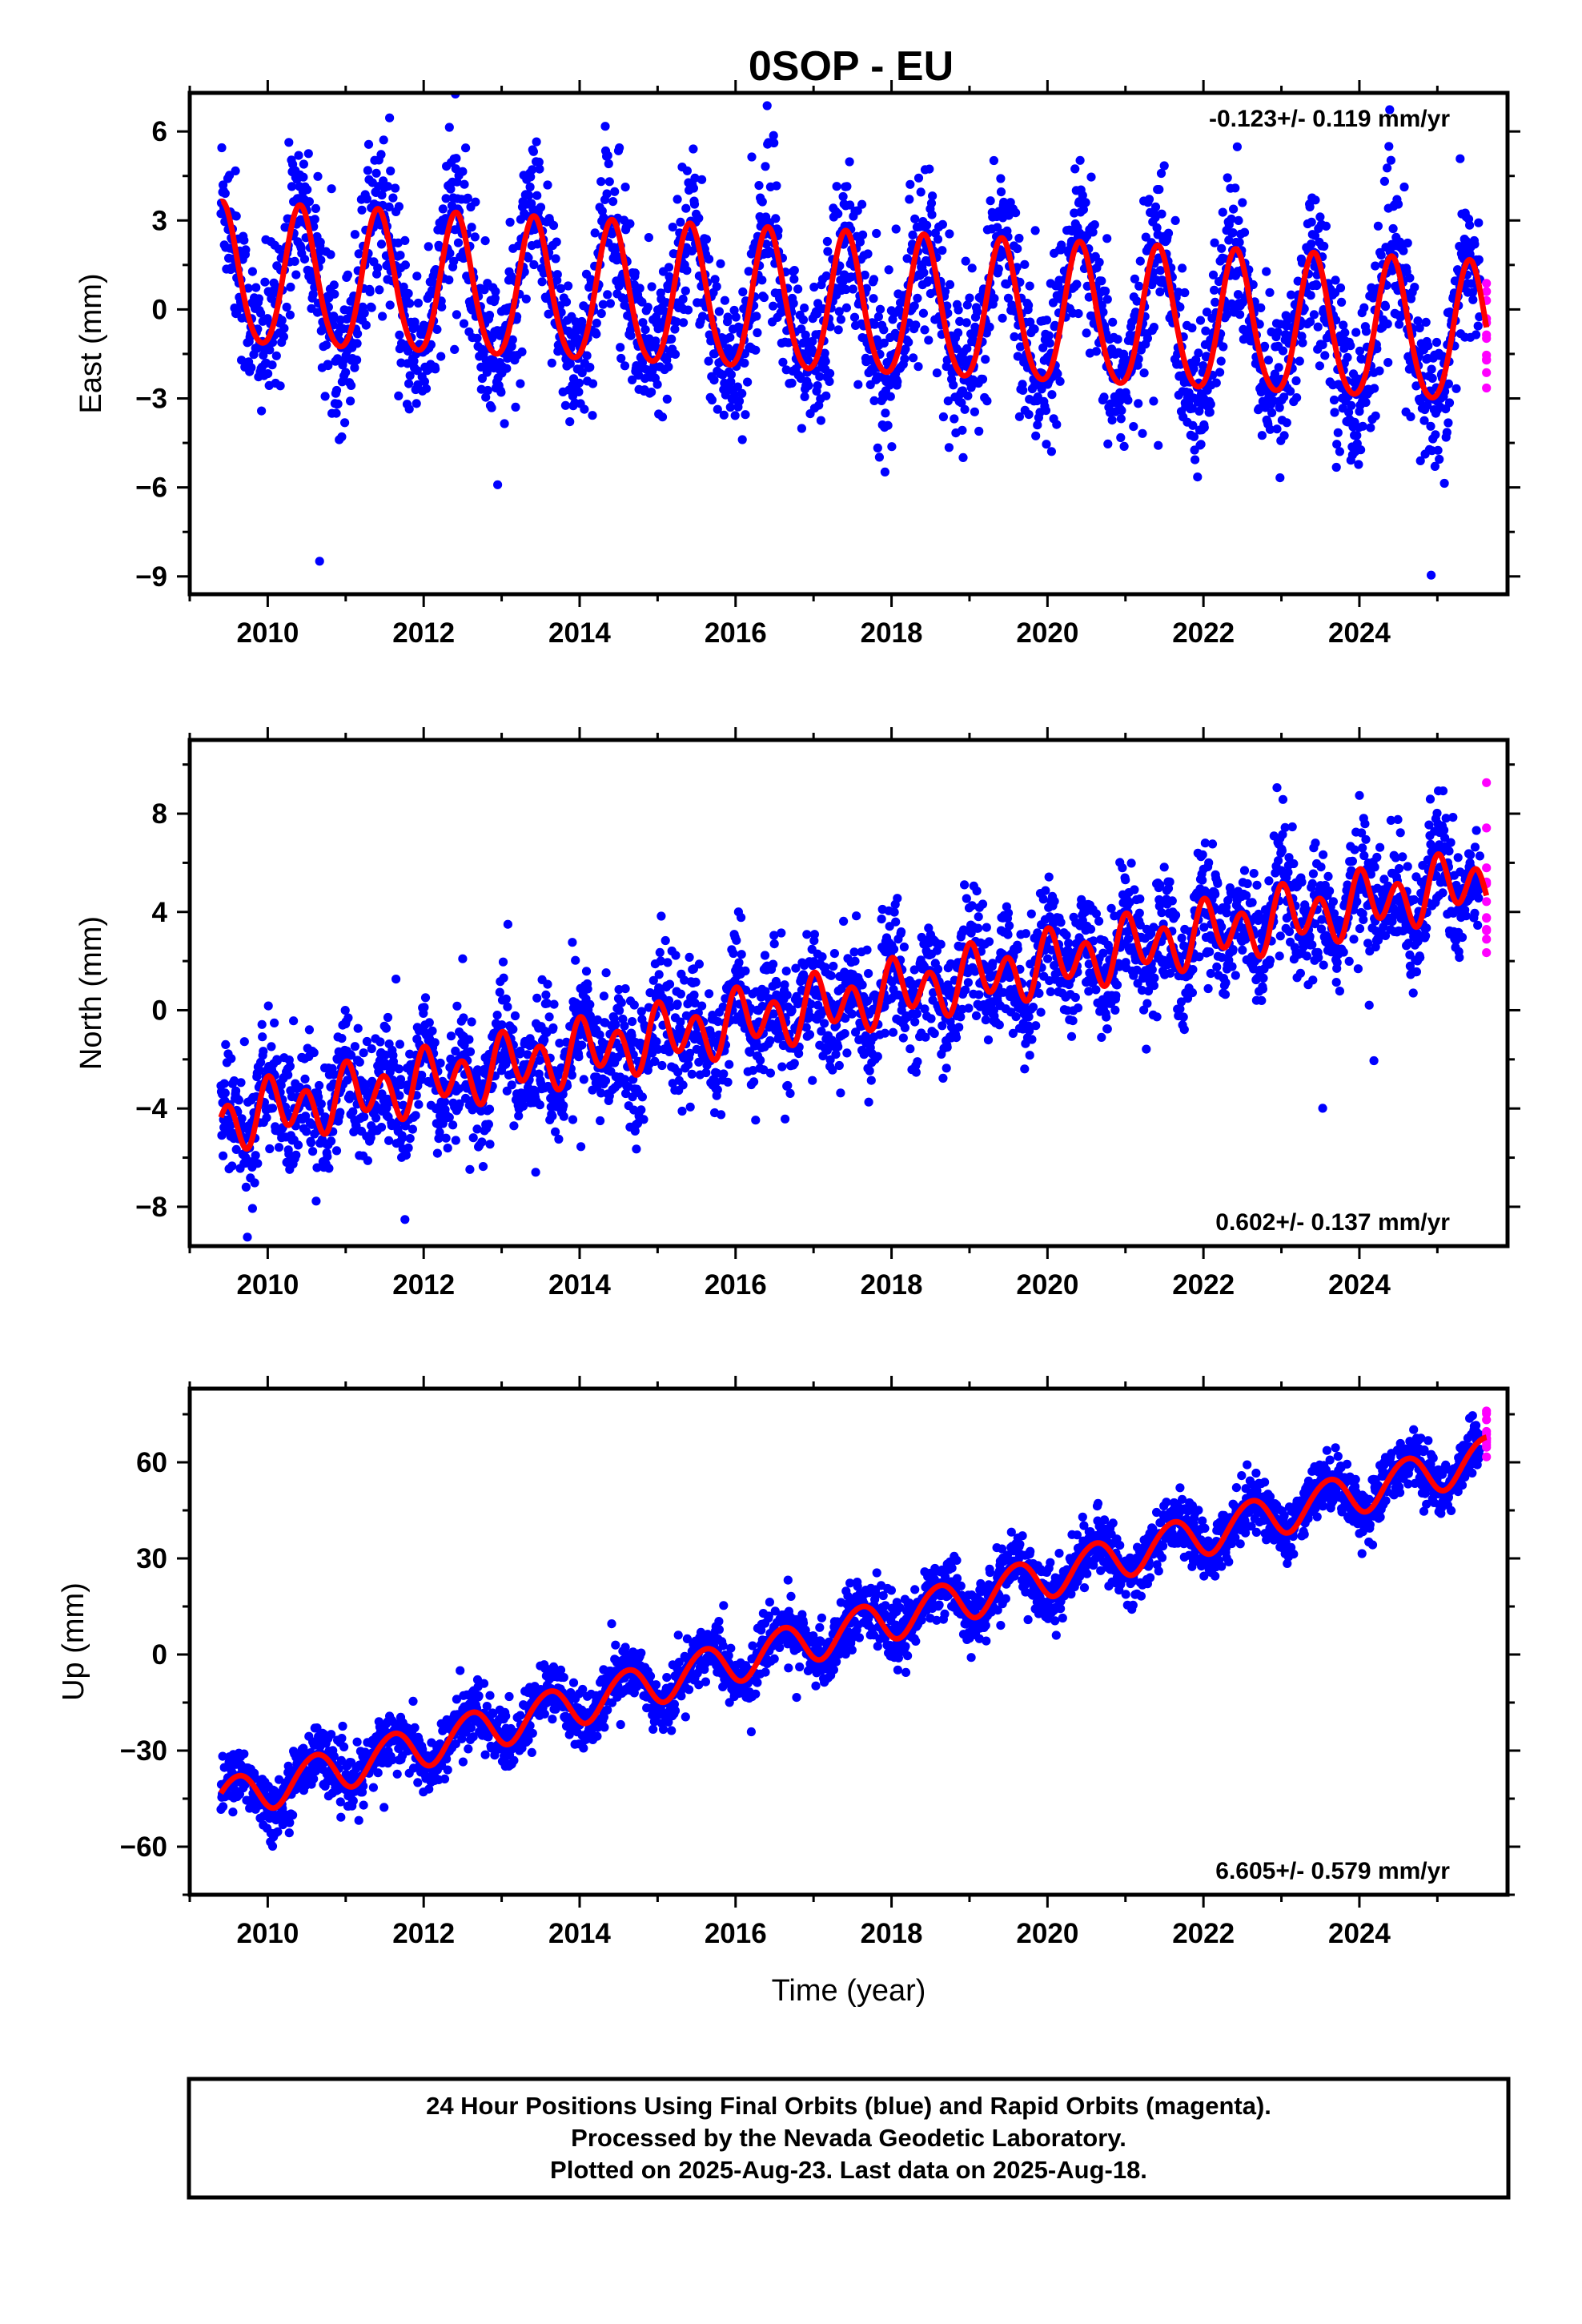 The height and width of the screenshot is (2324, 1582). I want to click on x-tick-label: 2020, so click(1047, 633).